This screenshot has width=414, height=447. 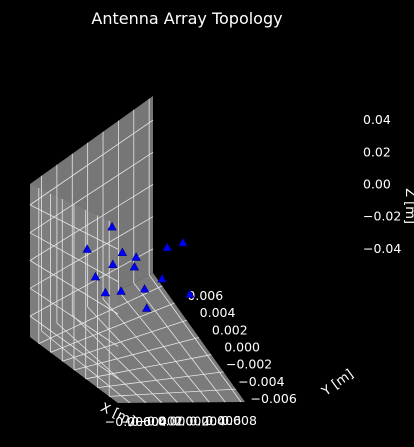 I want to click on tick-label: 0.02, so click(x=377, y=151).